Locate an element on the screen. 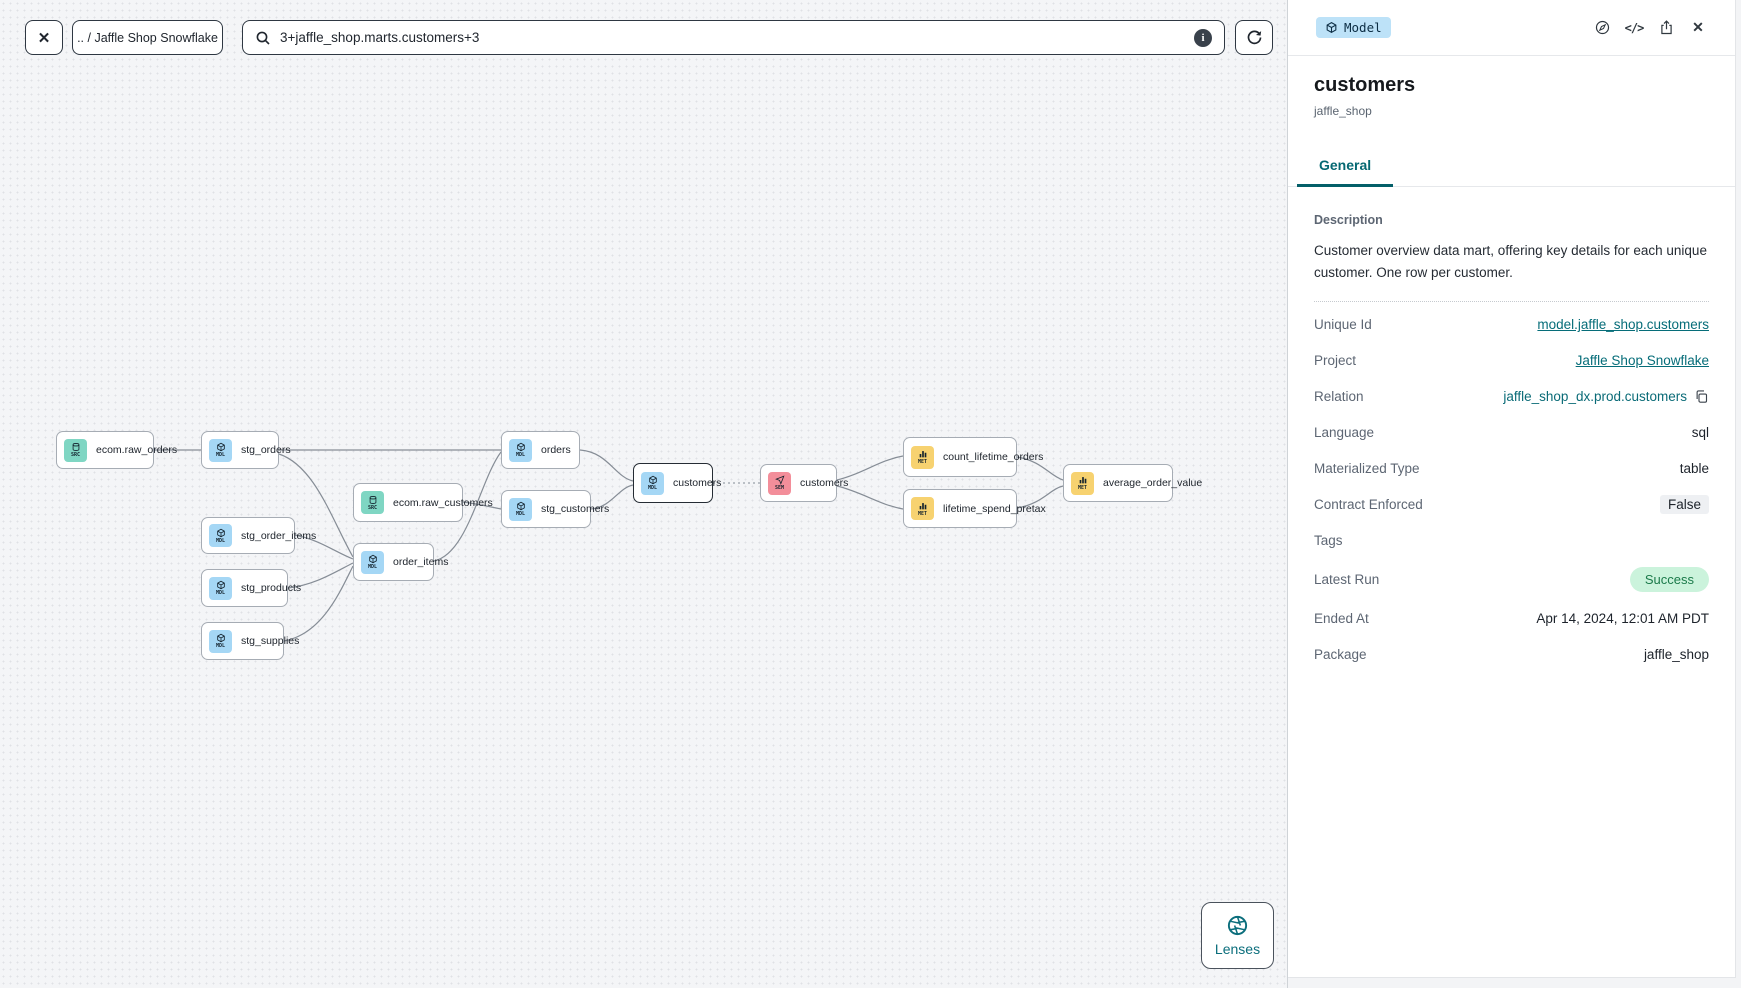  graph-node-stg-supplies: MDL stg_supplies is located at coordinates (250, 641).